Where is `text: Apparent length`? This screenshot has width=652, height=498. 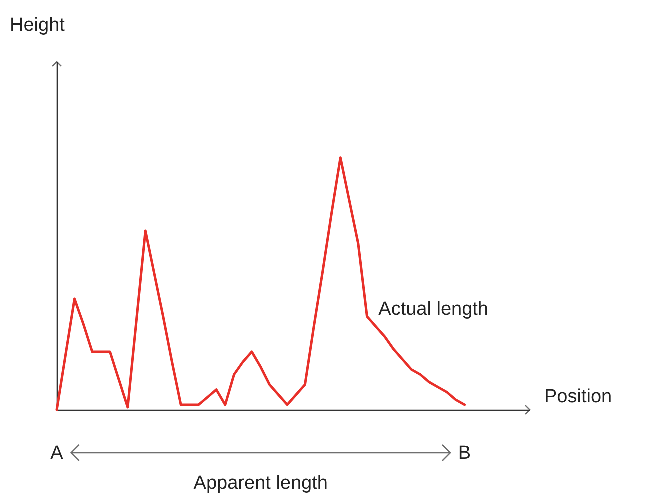 text: Apparent length is located at coordinates (261, 483).